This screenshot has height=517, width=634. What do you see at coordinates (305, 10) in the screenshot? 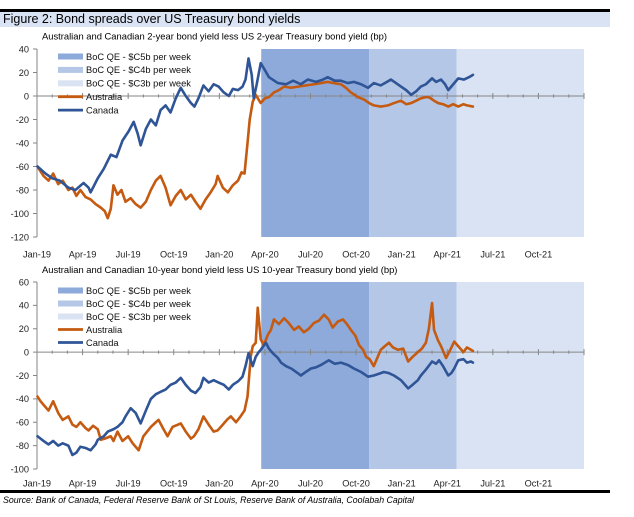
I see `top-rule` at bounding box center [305, 10].